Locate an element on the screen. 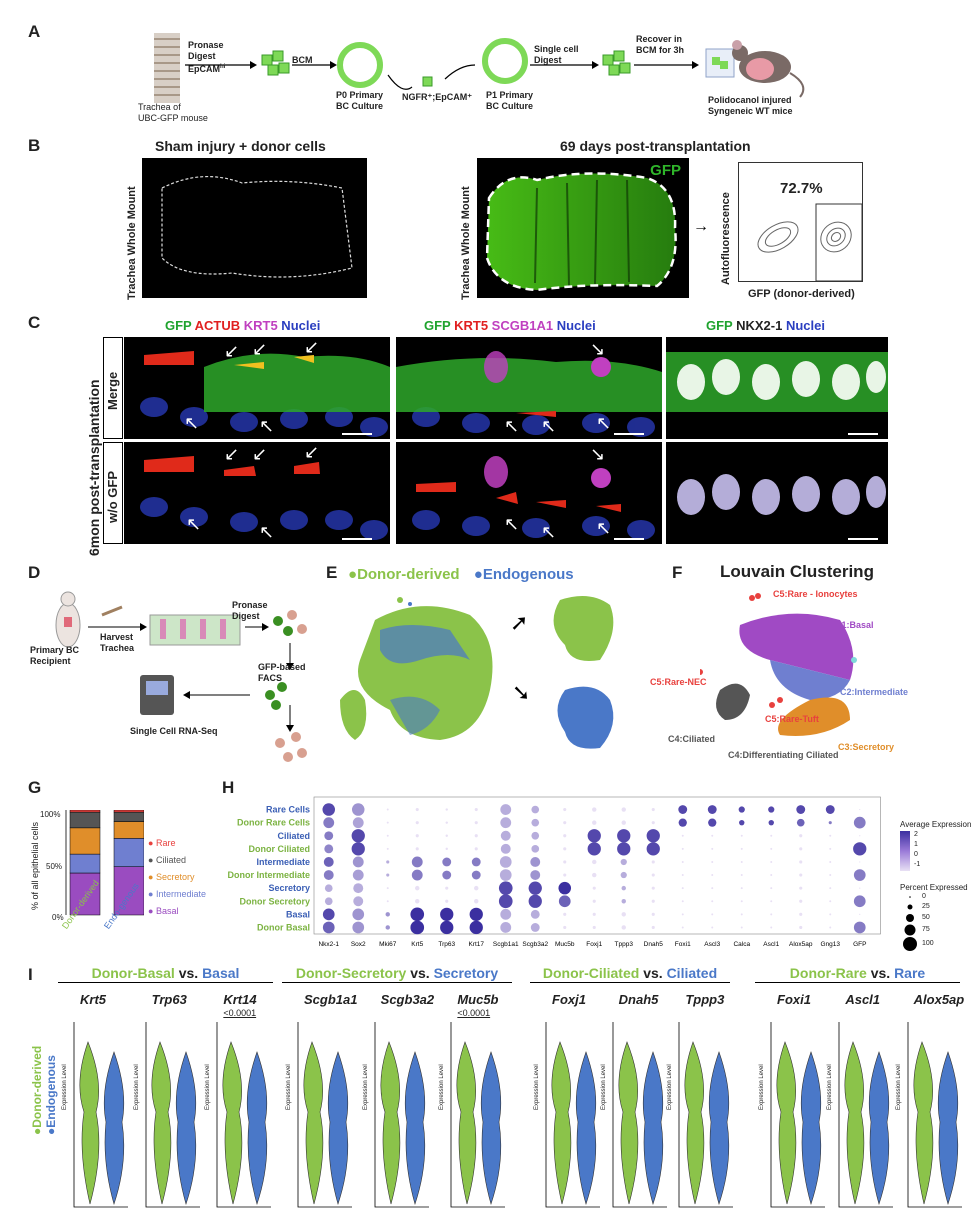 The height and width of the screenshot is (1218, 977). step4-label-1: Recover in is located at coordinates (659, 39).